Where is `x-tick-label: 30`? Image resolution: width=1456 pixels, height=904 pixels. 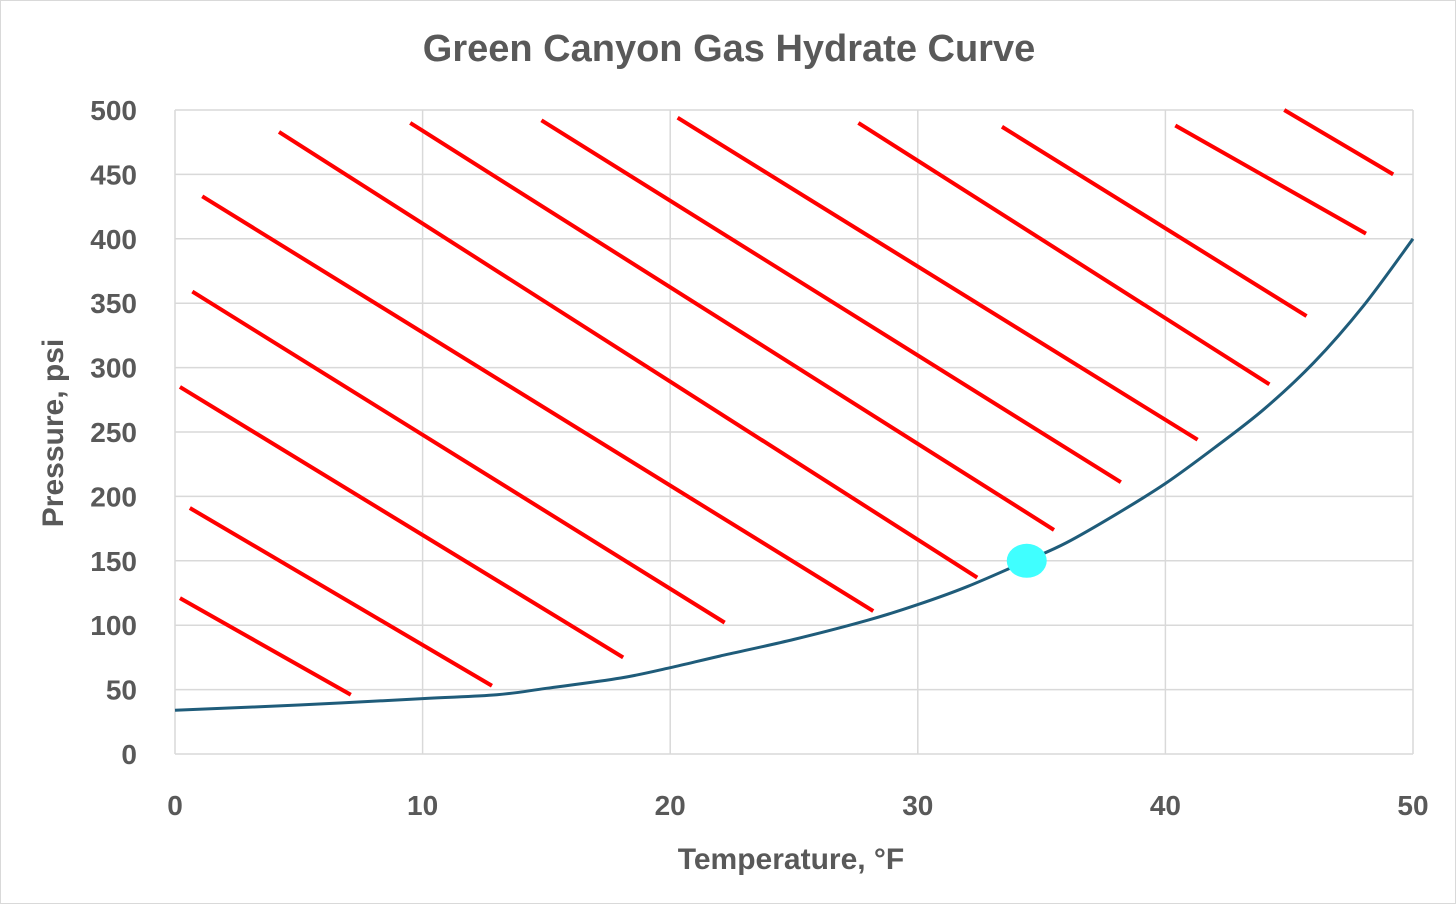 x-tick-label: 30 is located at coordinates (917, 805).